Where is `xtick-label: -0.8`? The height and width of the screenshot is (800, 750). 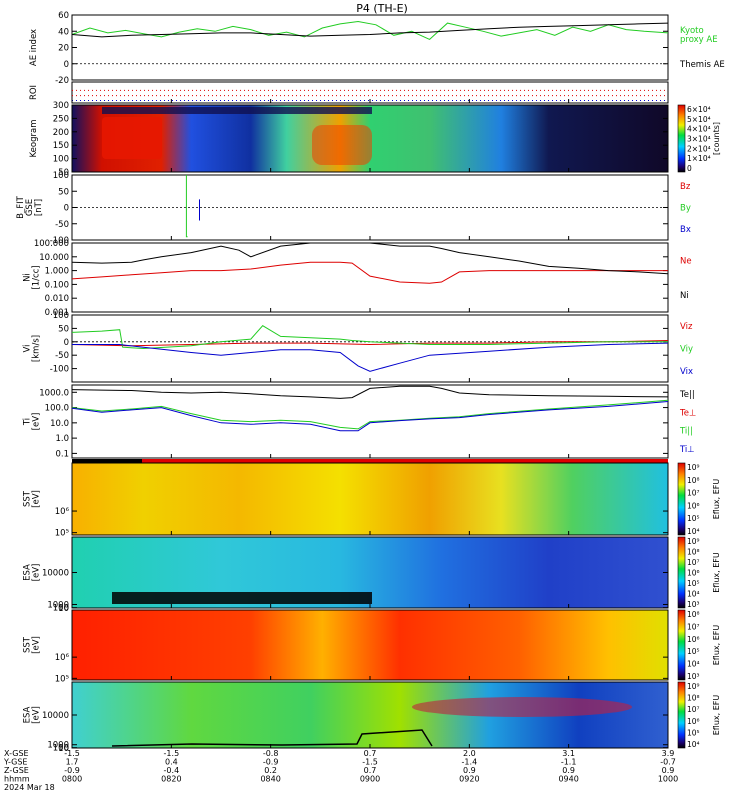 xtick-label: -0.8 is located at coordinates (271, 753).